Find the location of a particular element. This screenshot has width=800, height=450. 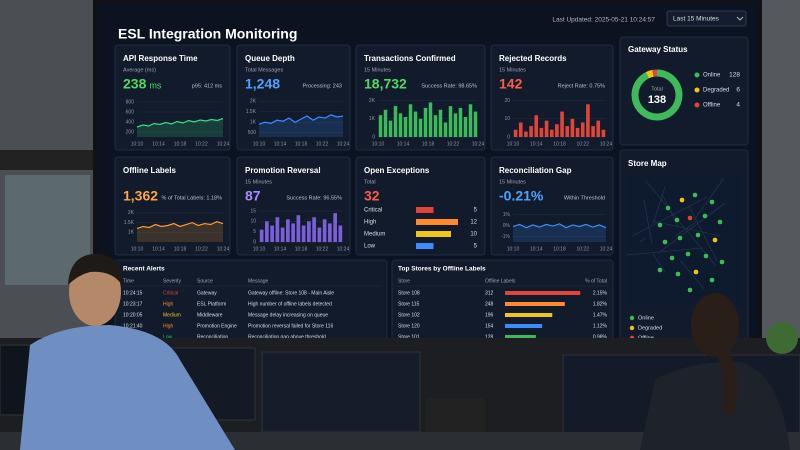

store-count: 196 is located at coordinates (489, 315).